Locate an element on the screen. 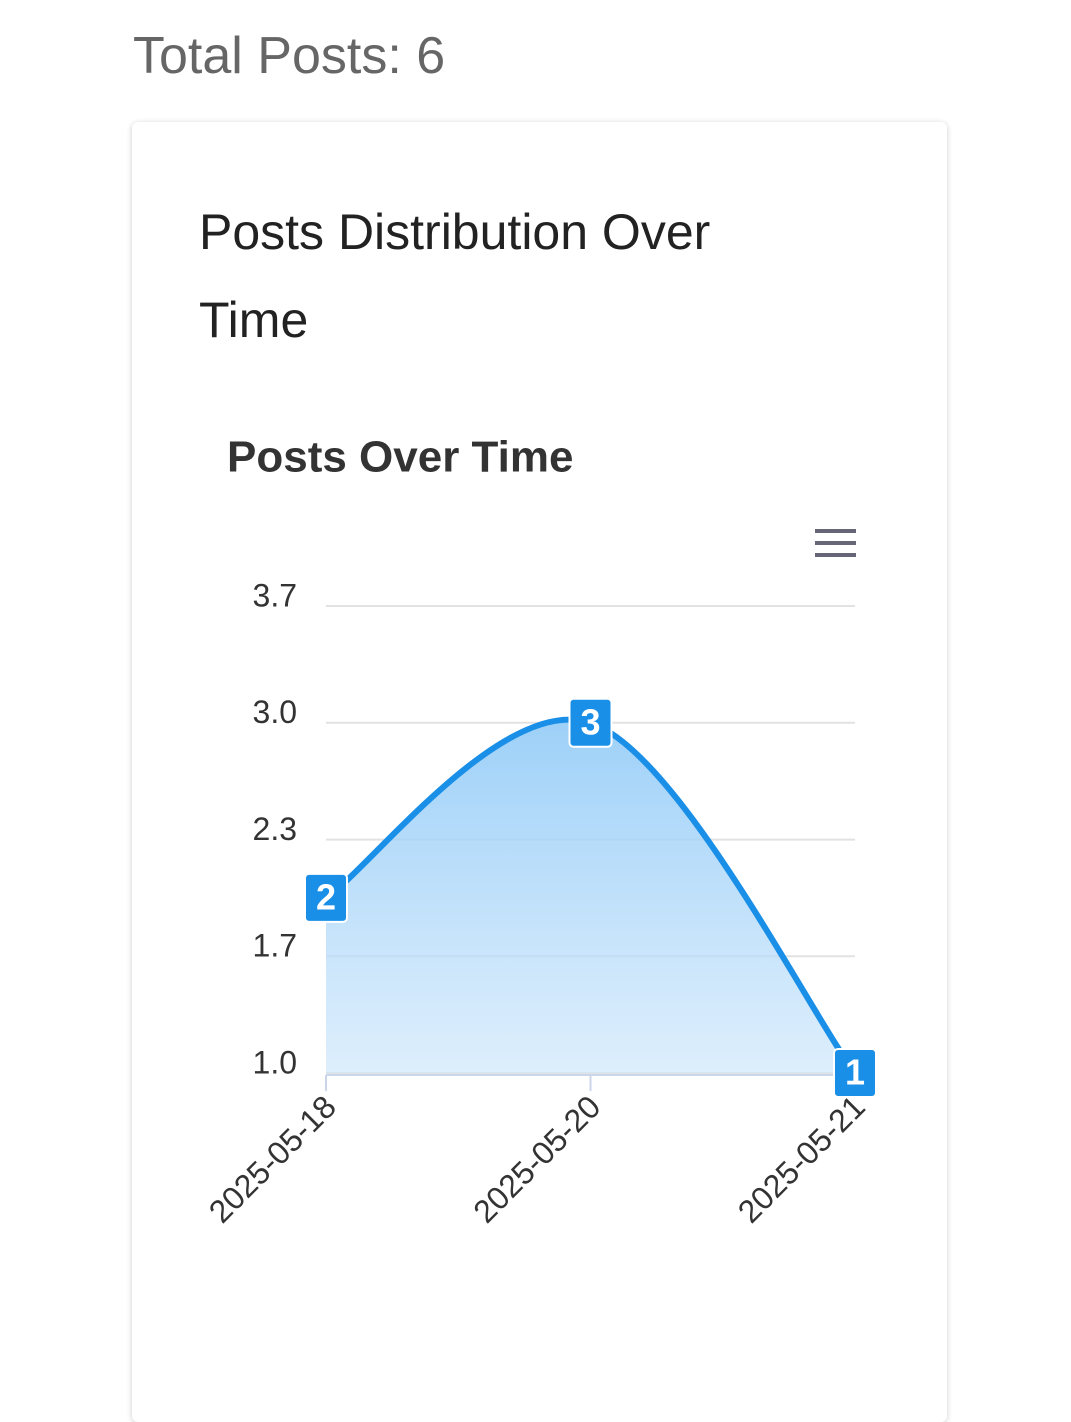 The image size is (1071, 1422). y-tick-label: 3.0 is located at coordinates (275, 712).